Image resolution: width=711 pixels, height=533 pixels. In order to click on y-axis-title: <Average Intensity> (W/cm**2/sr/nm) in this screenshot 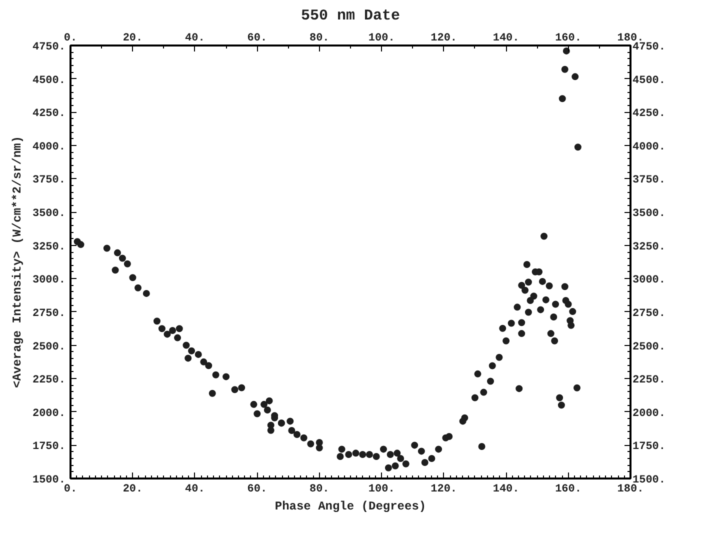, I will do `click(17, 262)`.